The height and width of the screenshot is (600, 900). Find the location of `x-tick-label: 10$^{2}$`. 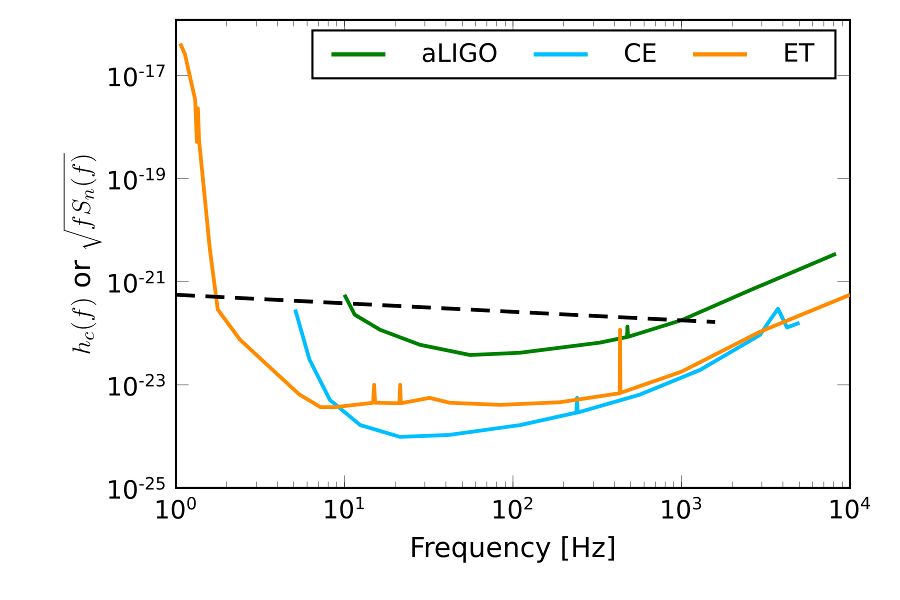

x-tick-label: 10$^{2}$ is located at coordinates (513, 507).